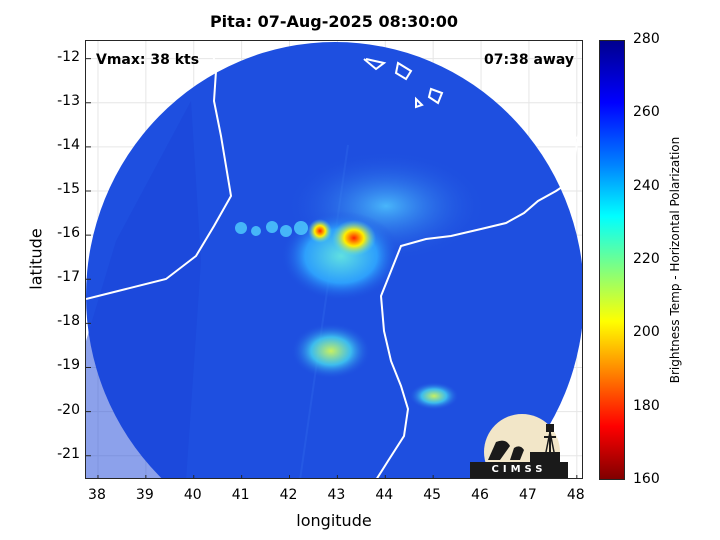 Image resolution: width=720 pixels, height=540 pixels. Describe the element at coordinates (192, 495) in the screenshot. I see `x-tick-label: 40` at that location.